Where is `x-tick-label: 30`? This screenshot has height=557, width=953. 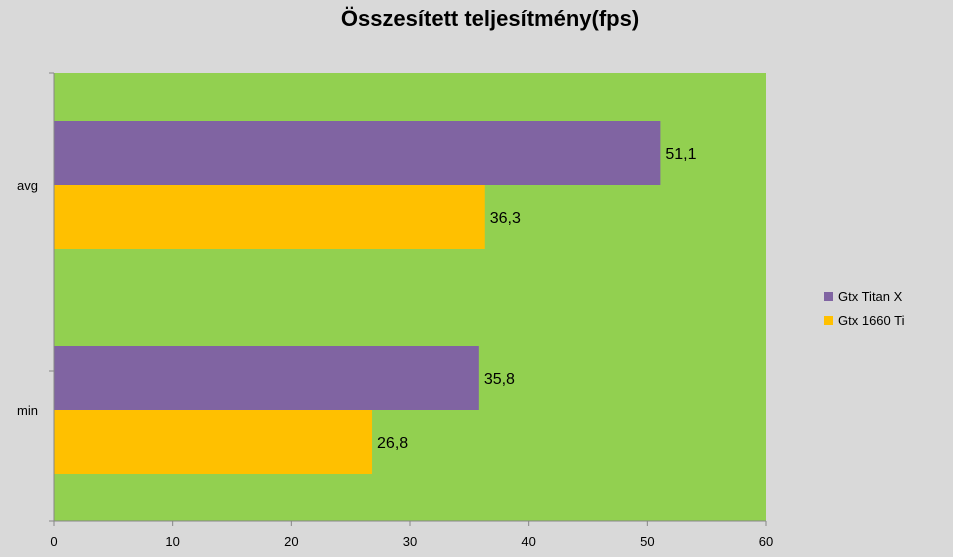
x-tick-label: 30 is located at coordinates (410, 541).